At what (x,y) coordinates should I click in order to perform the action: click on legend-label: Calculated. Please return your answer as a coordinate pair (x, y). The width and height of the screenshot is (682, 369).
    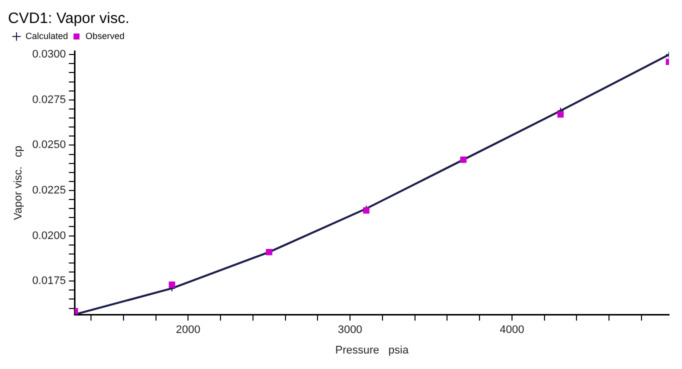
    Looking at the image, I should click on (47, 35).